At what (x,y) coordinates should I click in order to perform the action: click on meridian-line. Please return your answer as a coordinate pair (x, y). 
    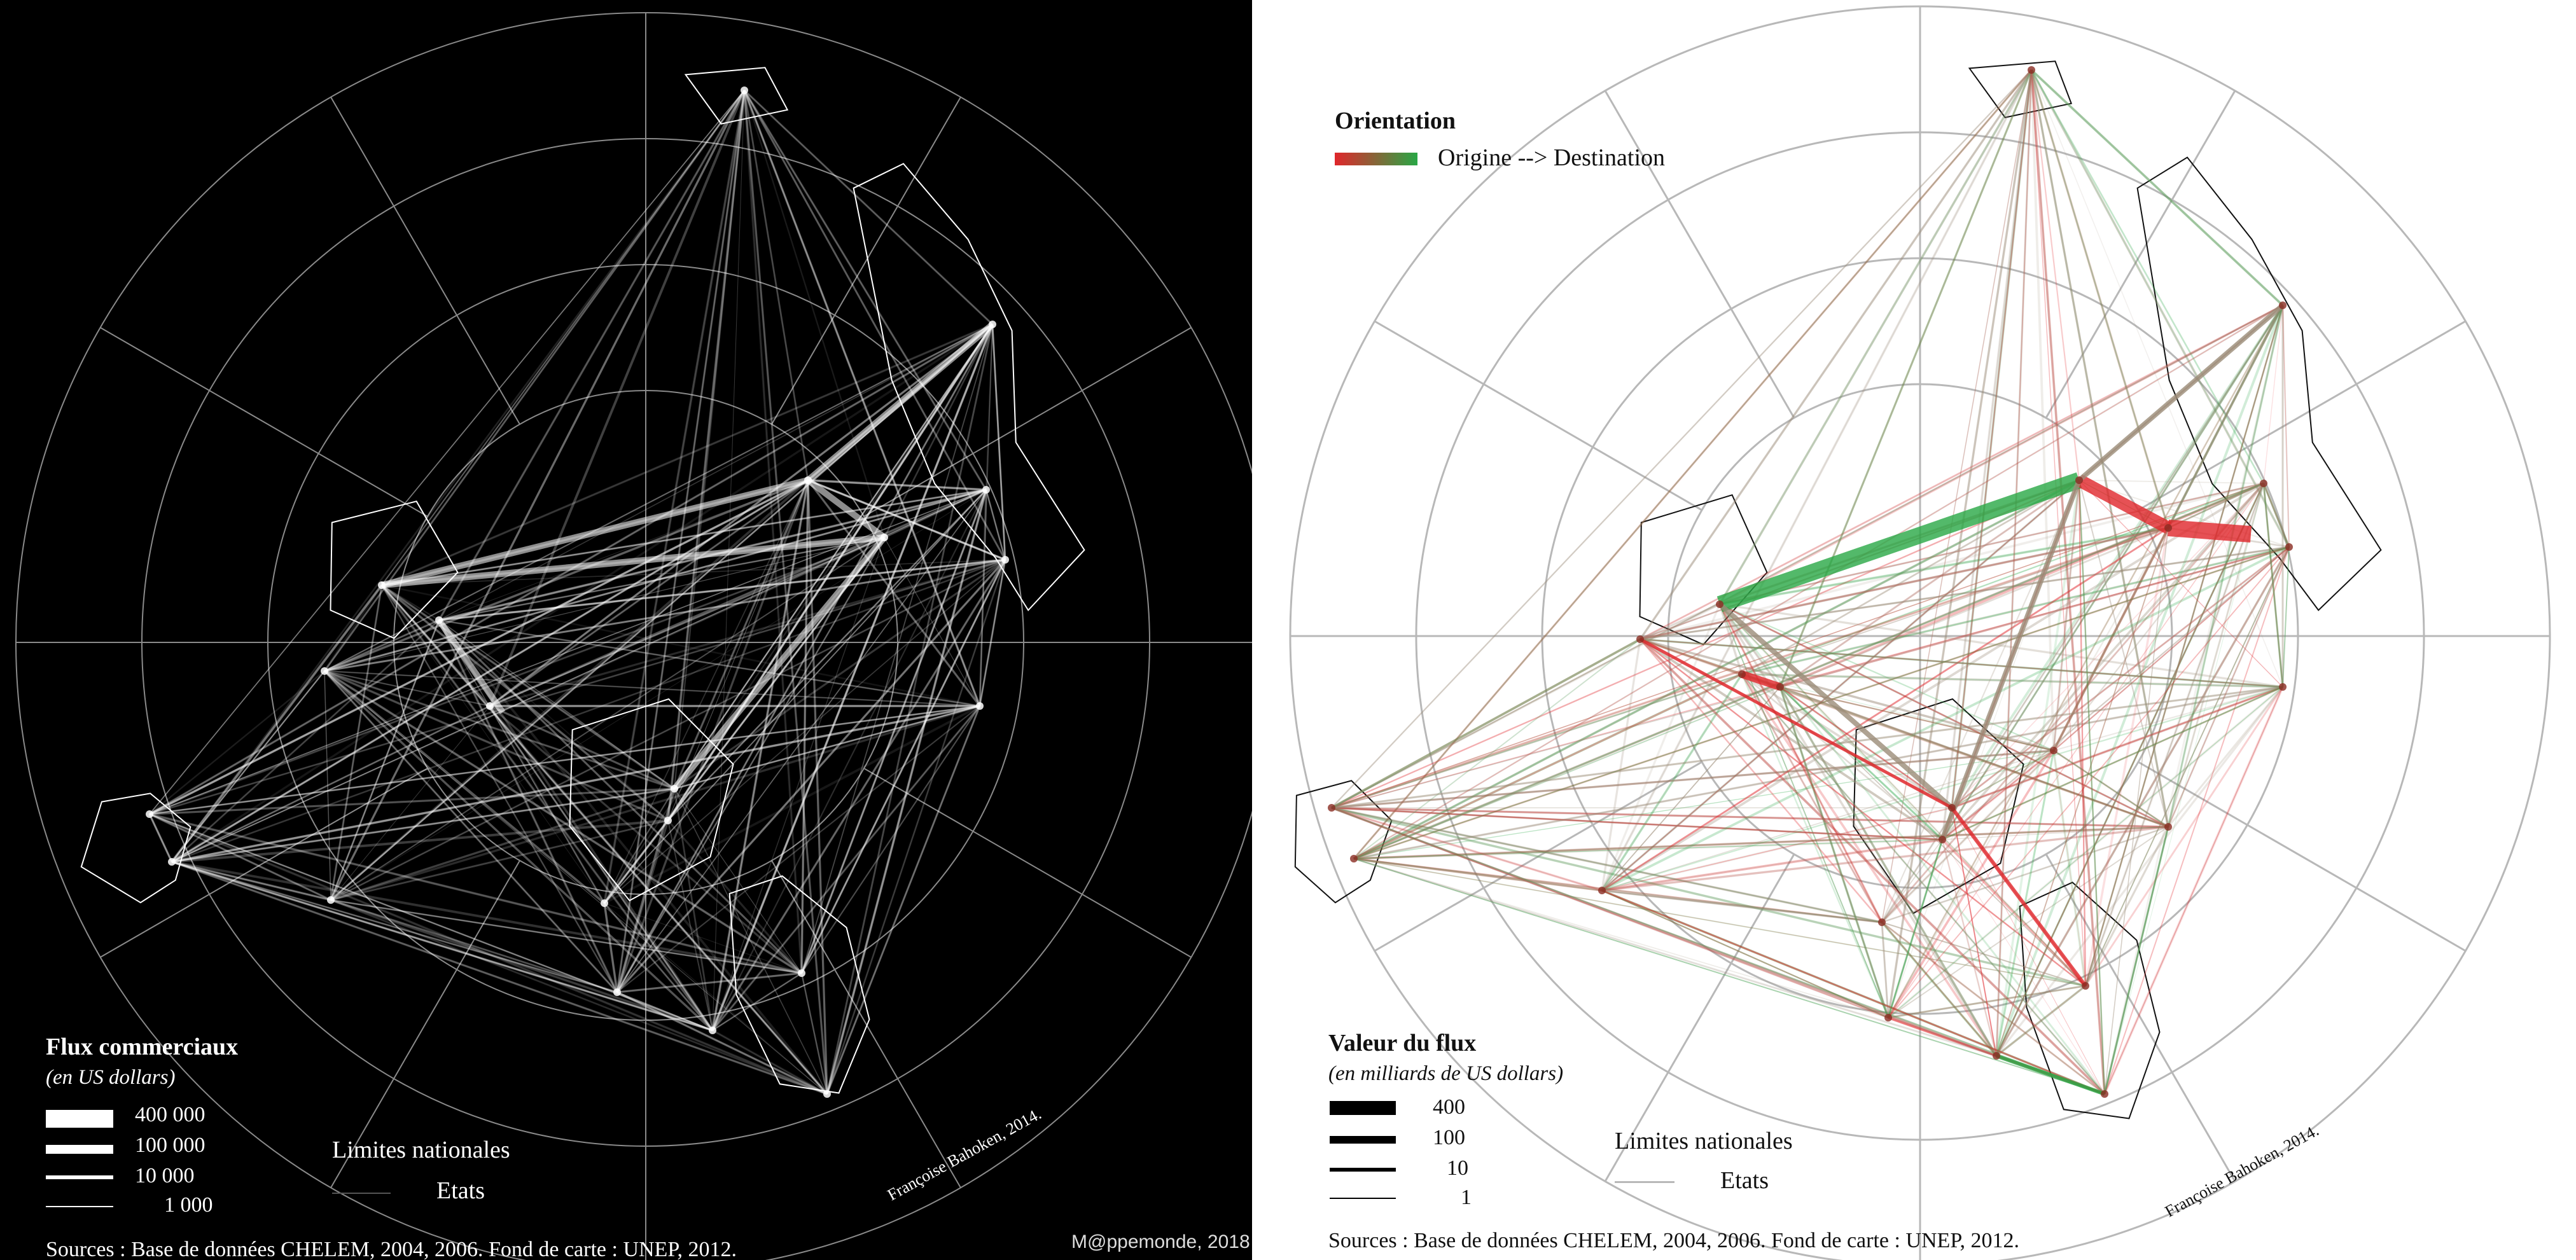
    Looking at the image, I should click on (425, 1024).